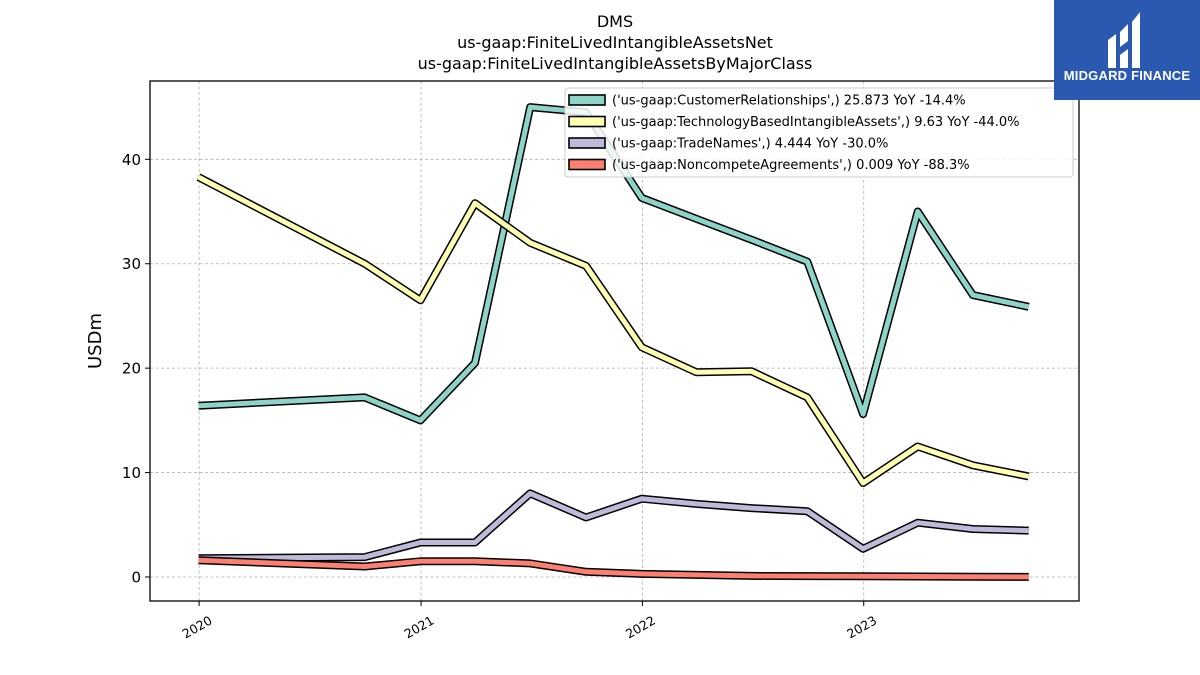  Describe the element at coordinates (131, 160) in the screenshot. I see `y-tick-label: 40` at that location.